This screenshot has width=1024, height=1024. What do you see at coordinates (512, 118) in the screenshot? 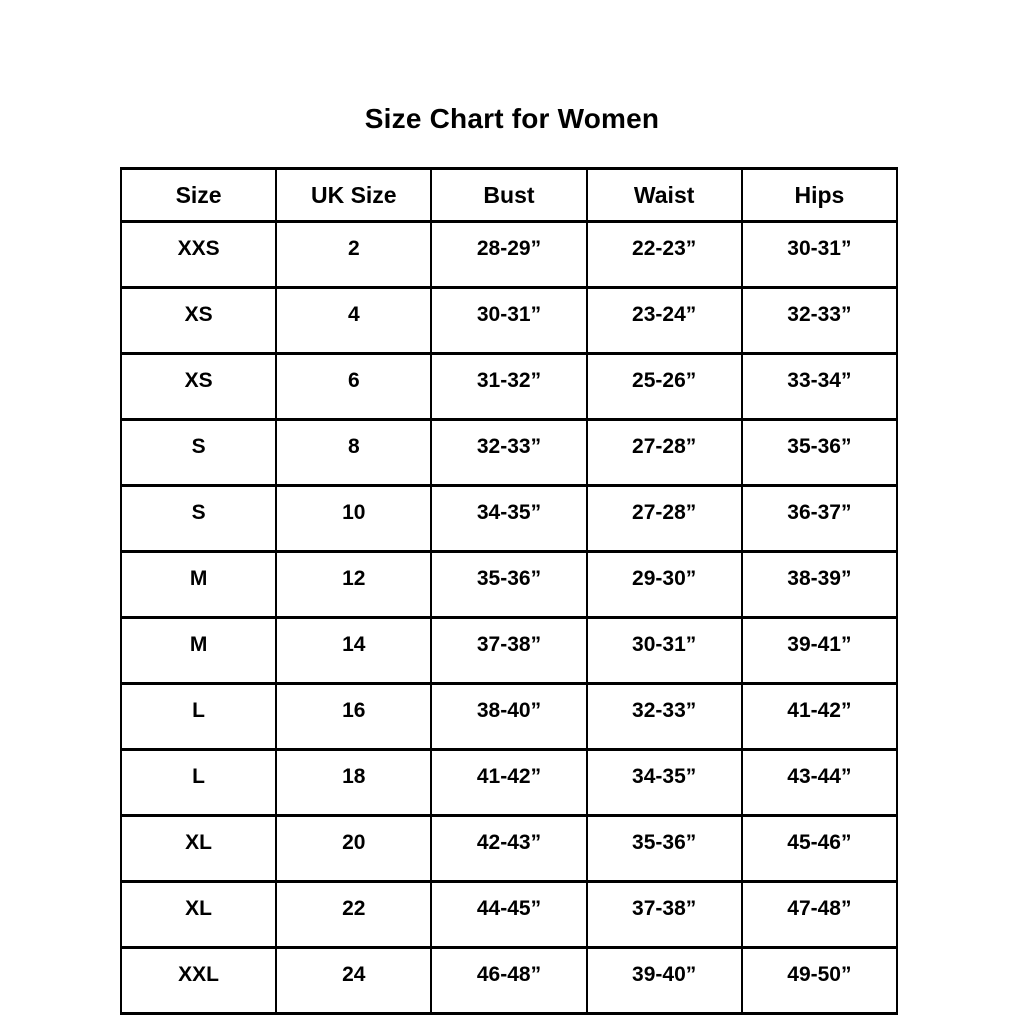
I see `page-title: Size Chart for Women` at bounding box center [512, 118].